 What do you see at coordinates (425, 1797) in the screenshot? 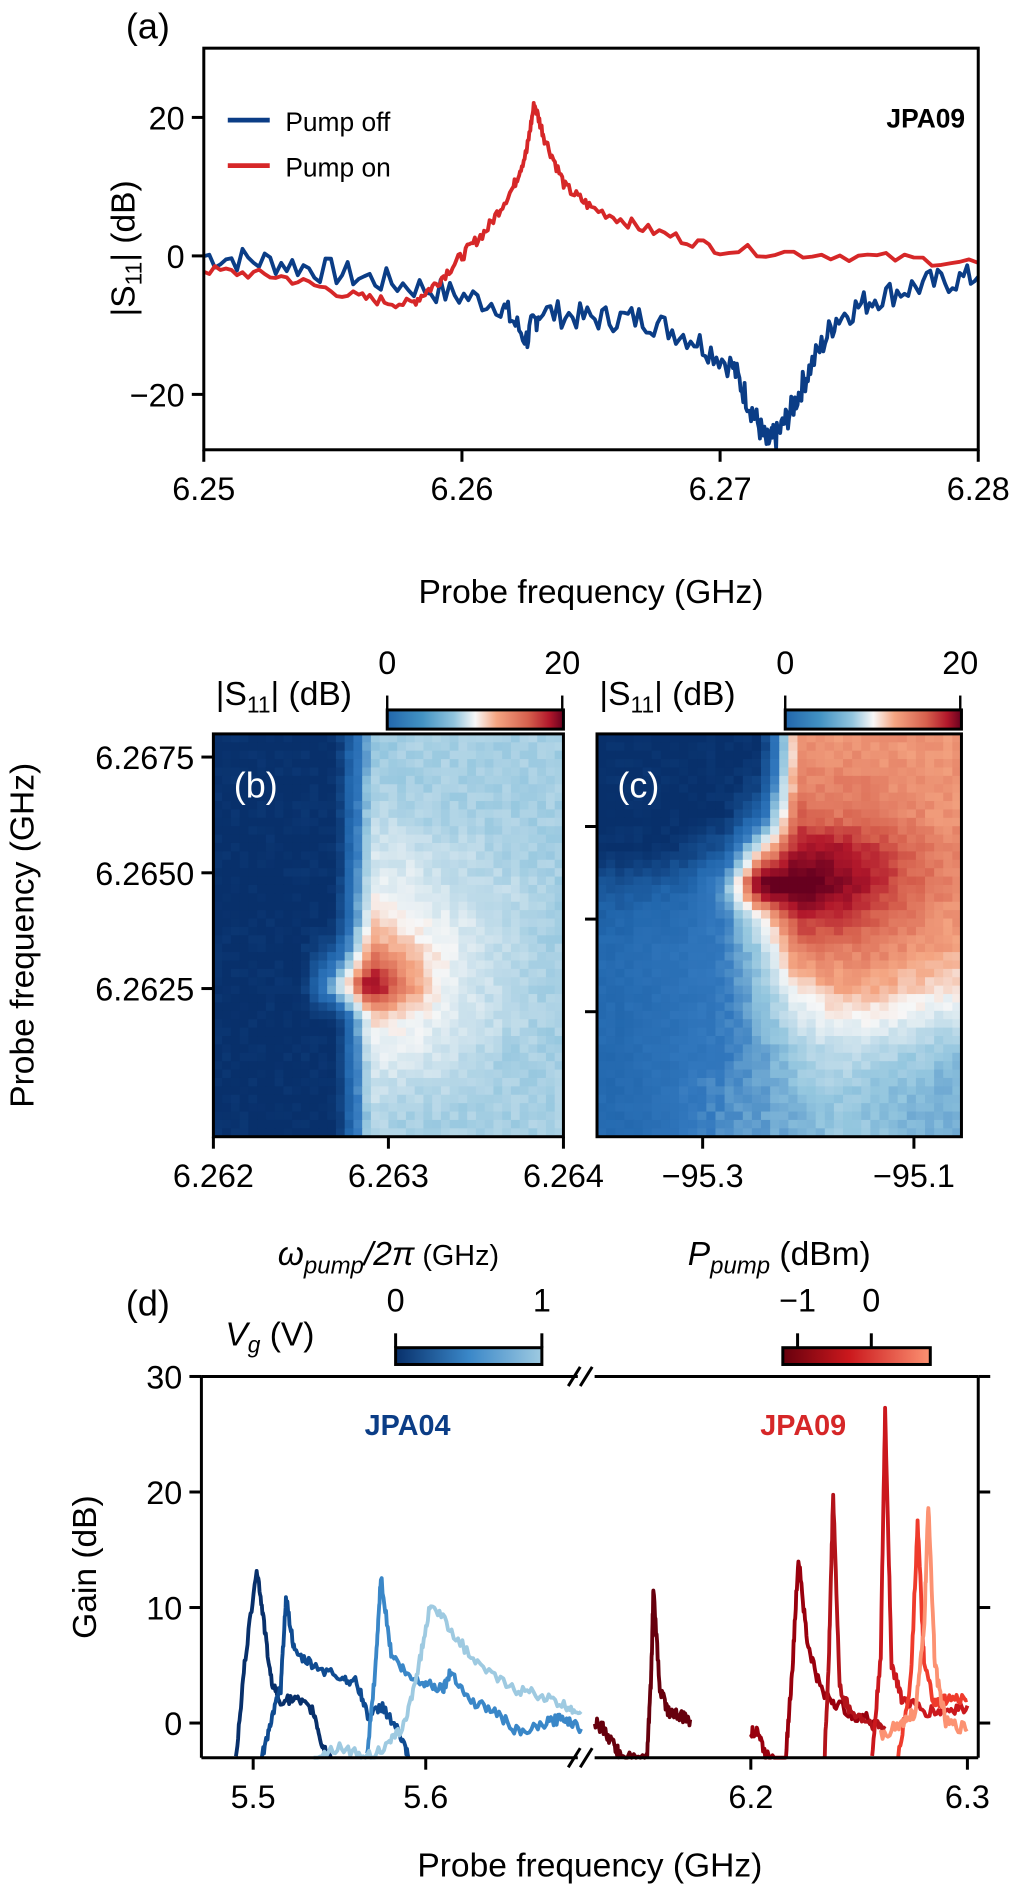
I see `panel-d-xtick-label: 5.6` at bounding box center [425, 1797].